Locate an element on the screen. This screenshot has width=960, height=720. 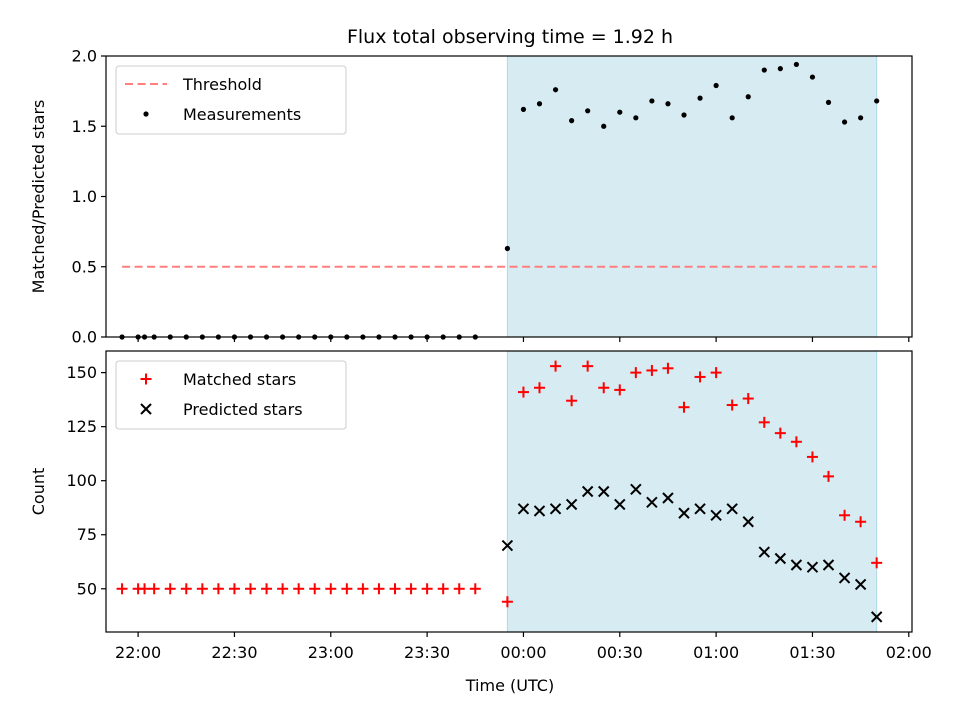
legend-label-top-0: Threshold is located at coordinates (222, 84).